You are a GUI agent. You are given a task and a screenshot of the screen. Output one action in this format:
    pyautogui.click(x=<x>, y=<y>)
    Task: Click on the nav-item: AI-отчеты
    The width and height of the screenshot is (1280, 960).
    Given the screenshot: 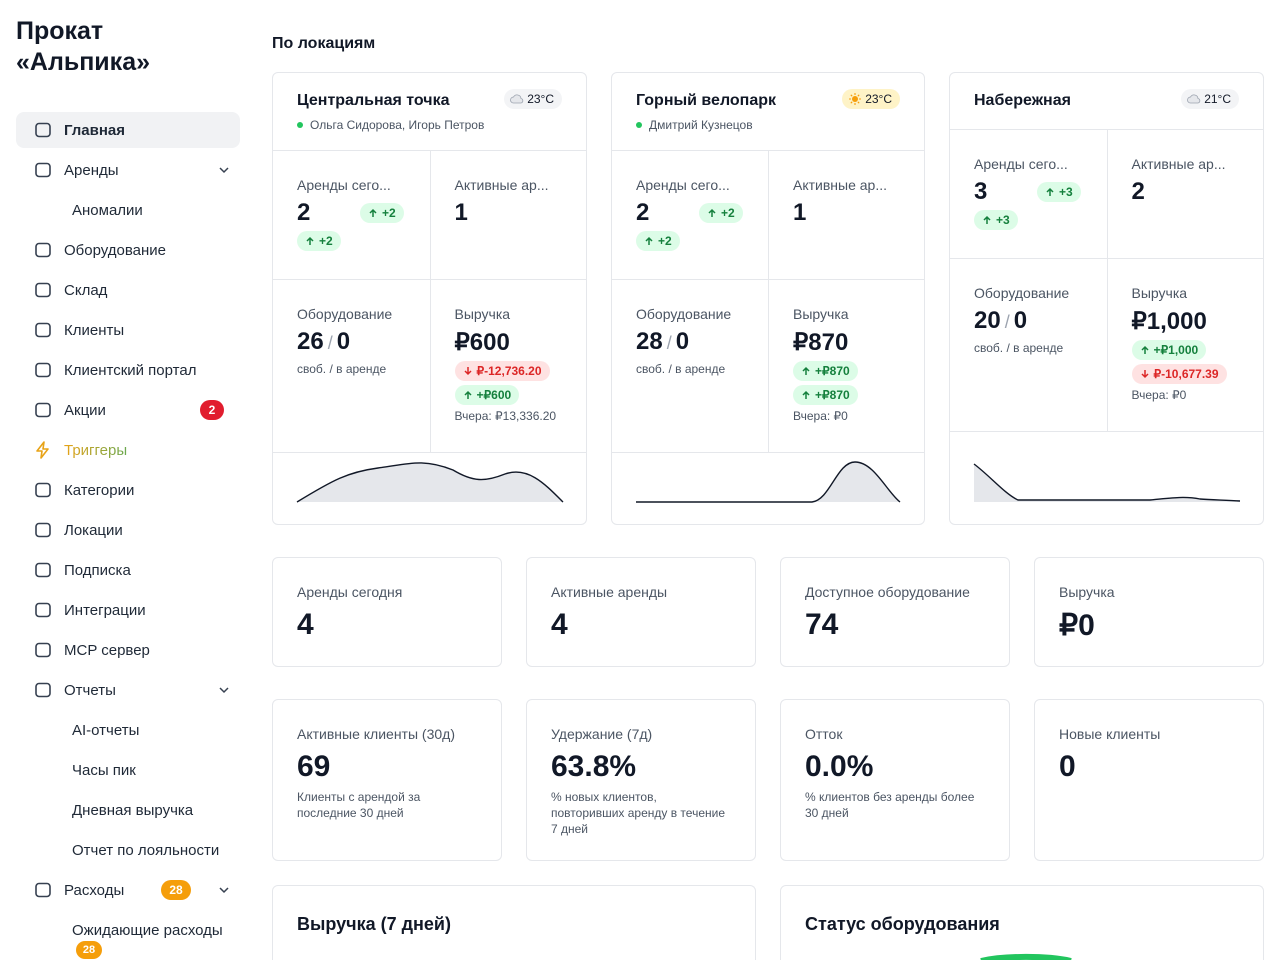 What is the action you would take?
    pyautogui.click(x=128, y=730)
    